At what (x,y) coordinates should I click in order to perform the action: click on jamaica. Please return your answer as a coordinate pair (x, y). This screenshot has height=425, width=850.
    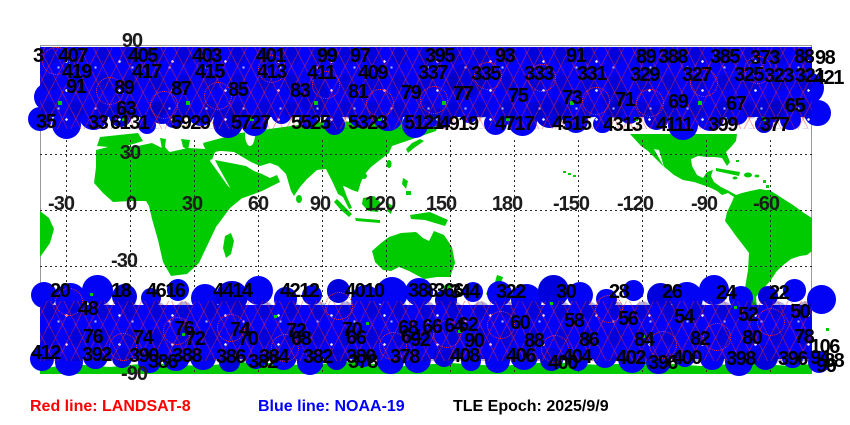
    Looking at the image, I should click on (735, 178).